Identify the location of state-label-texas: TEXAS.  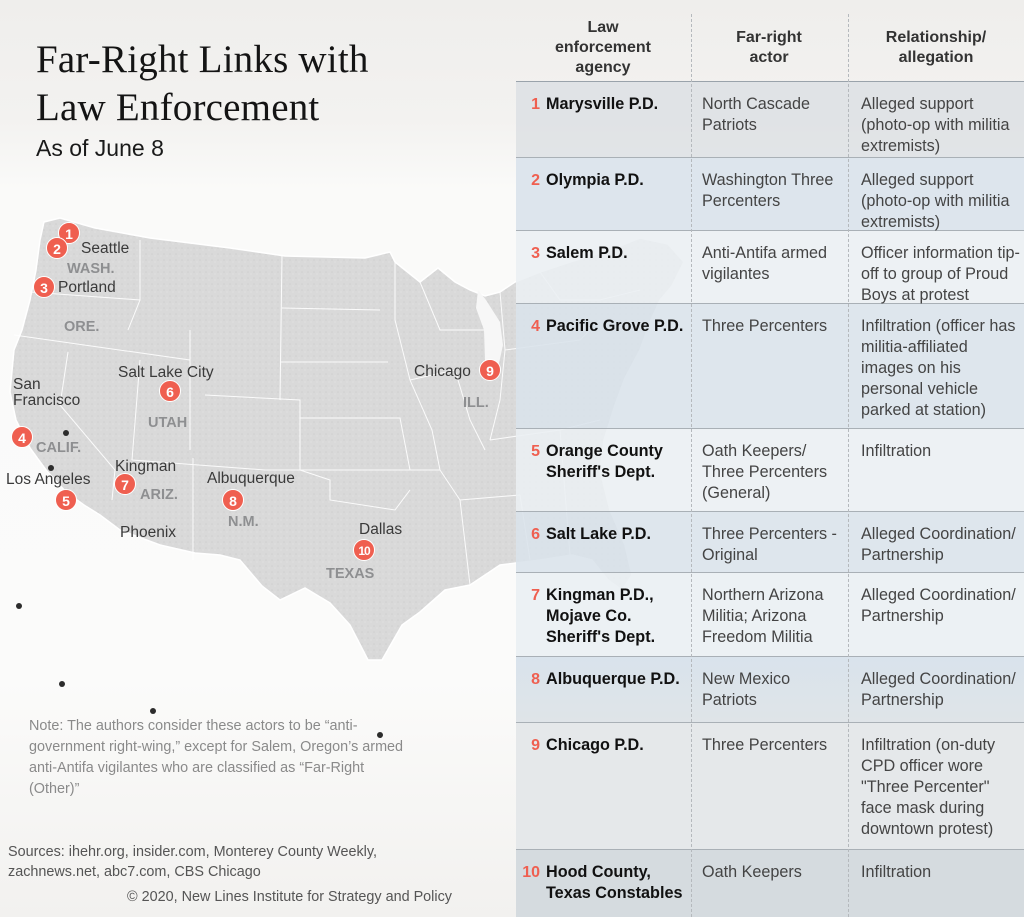
(350, 574).